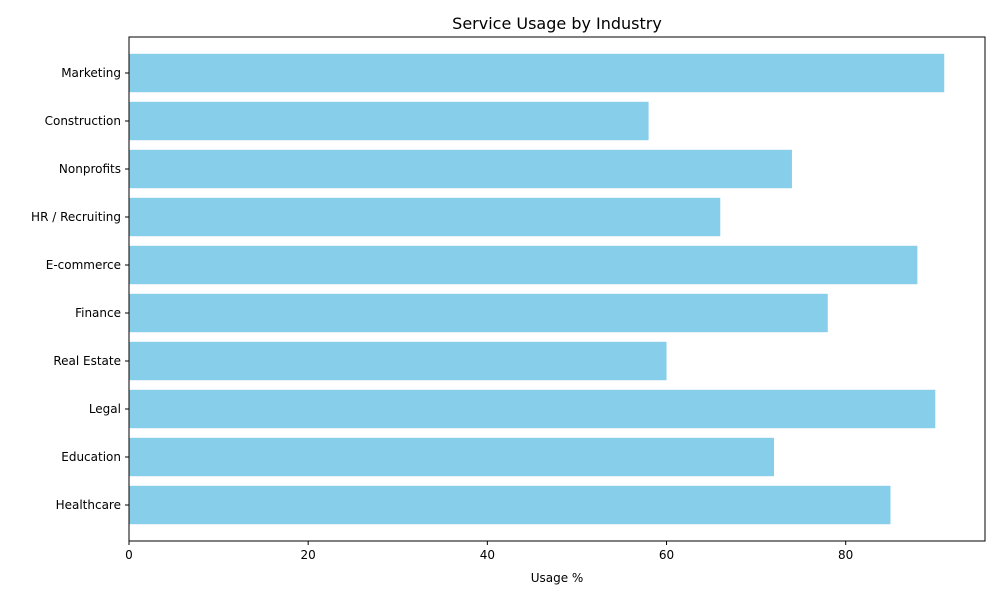 This screenshot has width=1000, height=604. I want to click on bar-e-commerce, so click(523, 265).